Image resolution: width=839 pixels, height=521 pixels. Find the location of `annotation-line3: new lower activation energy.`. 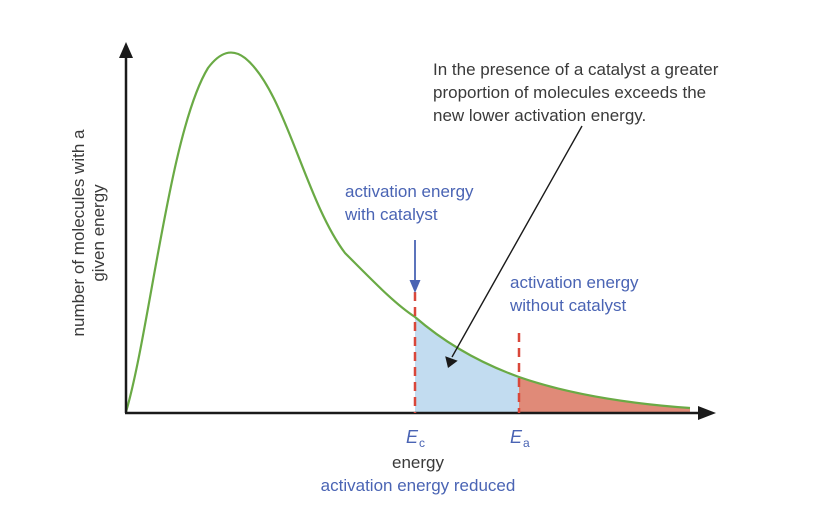

annotation-line3: new lower activation energy. is located at coordinates (539, 115).